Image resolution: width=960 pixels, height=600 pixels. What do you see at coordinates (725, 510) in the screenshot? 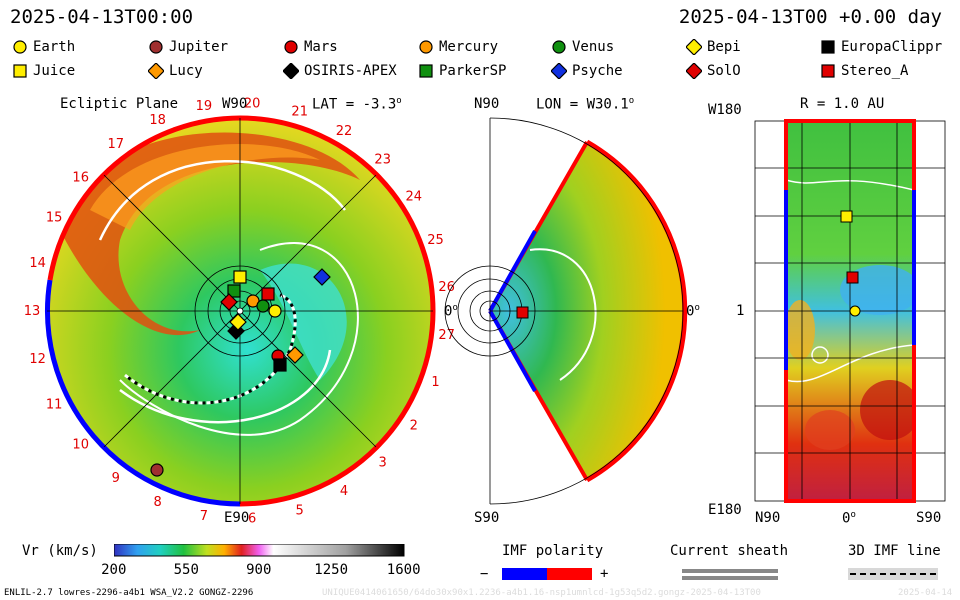
I see `radial-bottom-left-label: E180` at bounding box center [725, 510].